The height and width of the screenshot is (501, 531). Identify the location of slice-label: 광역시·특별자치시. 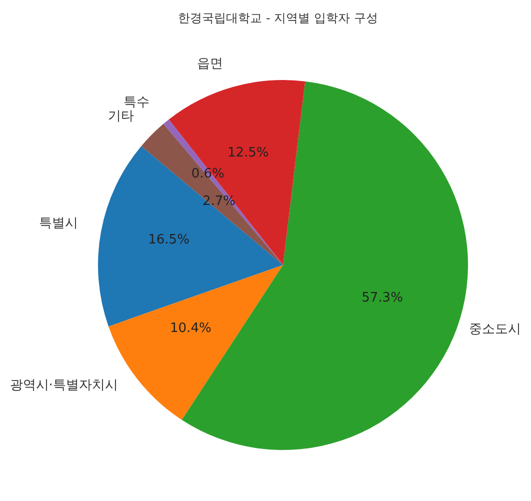
(64, 386).